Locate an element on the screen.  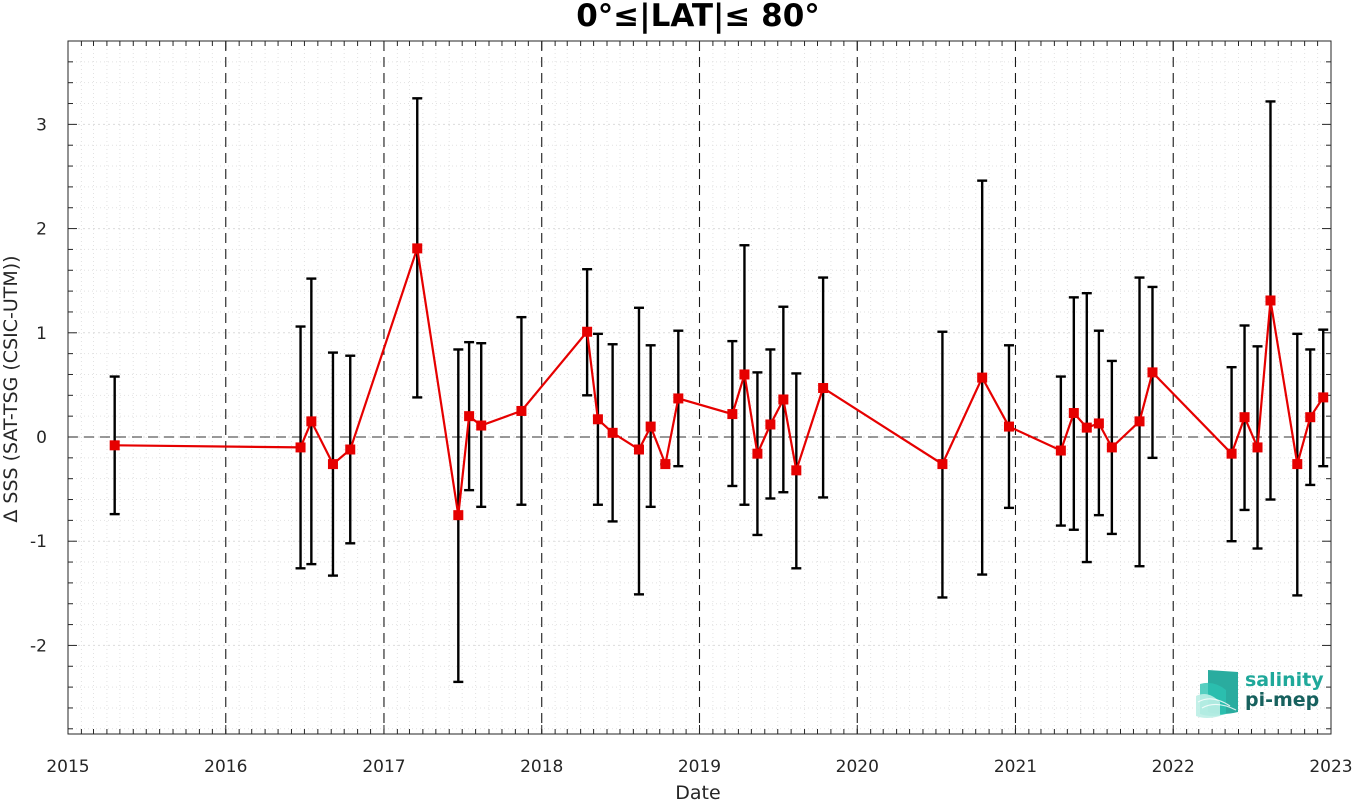
x-tick-label: 2017 is located at coordinates (383, 767).